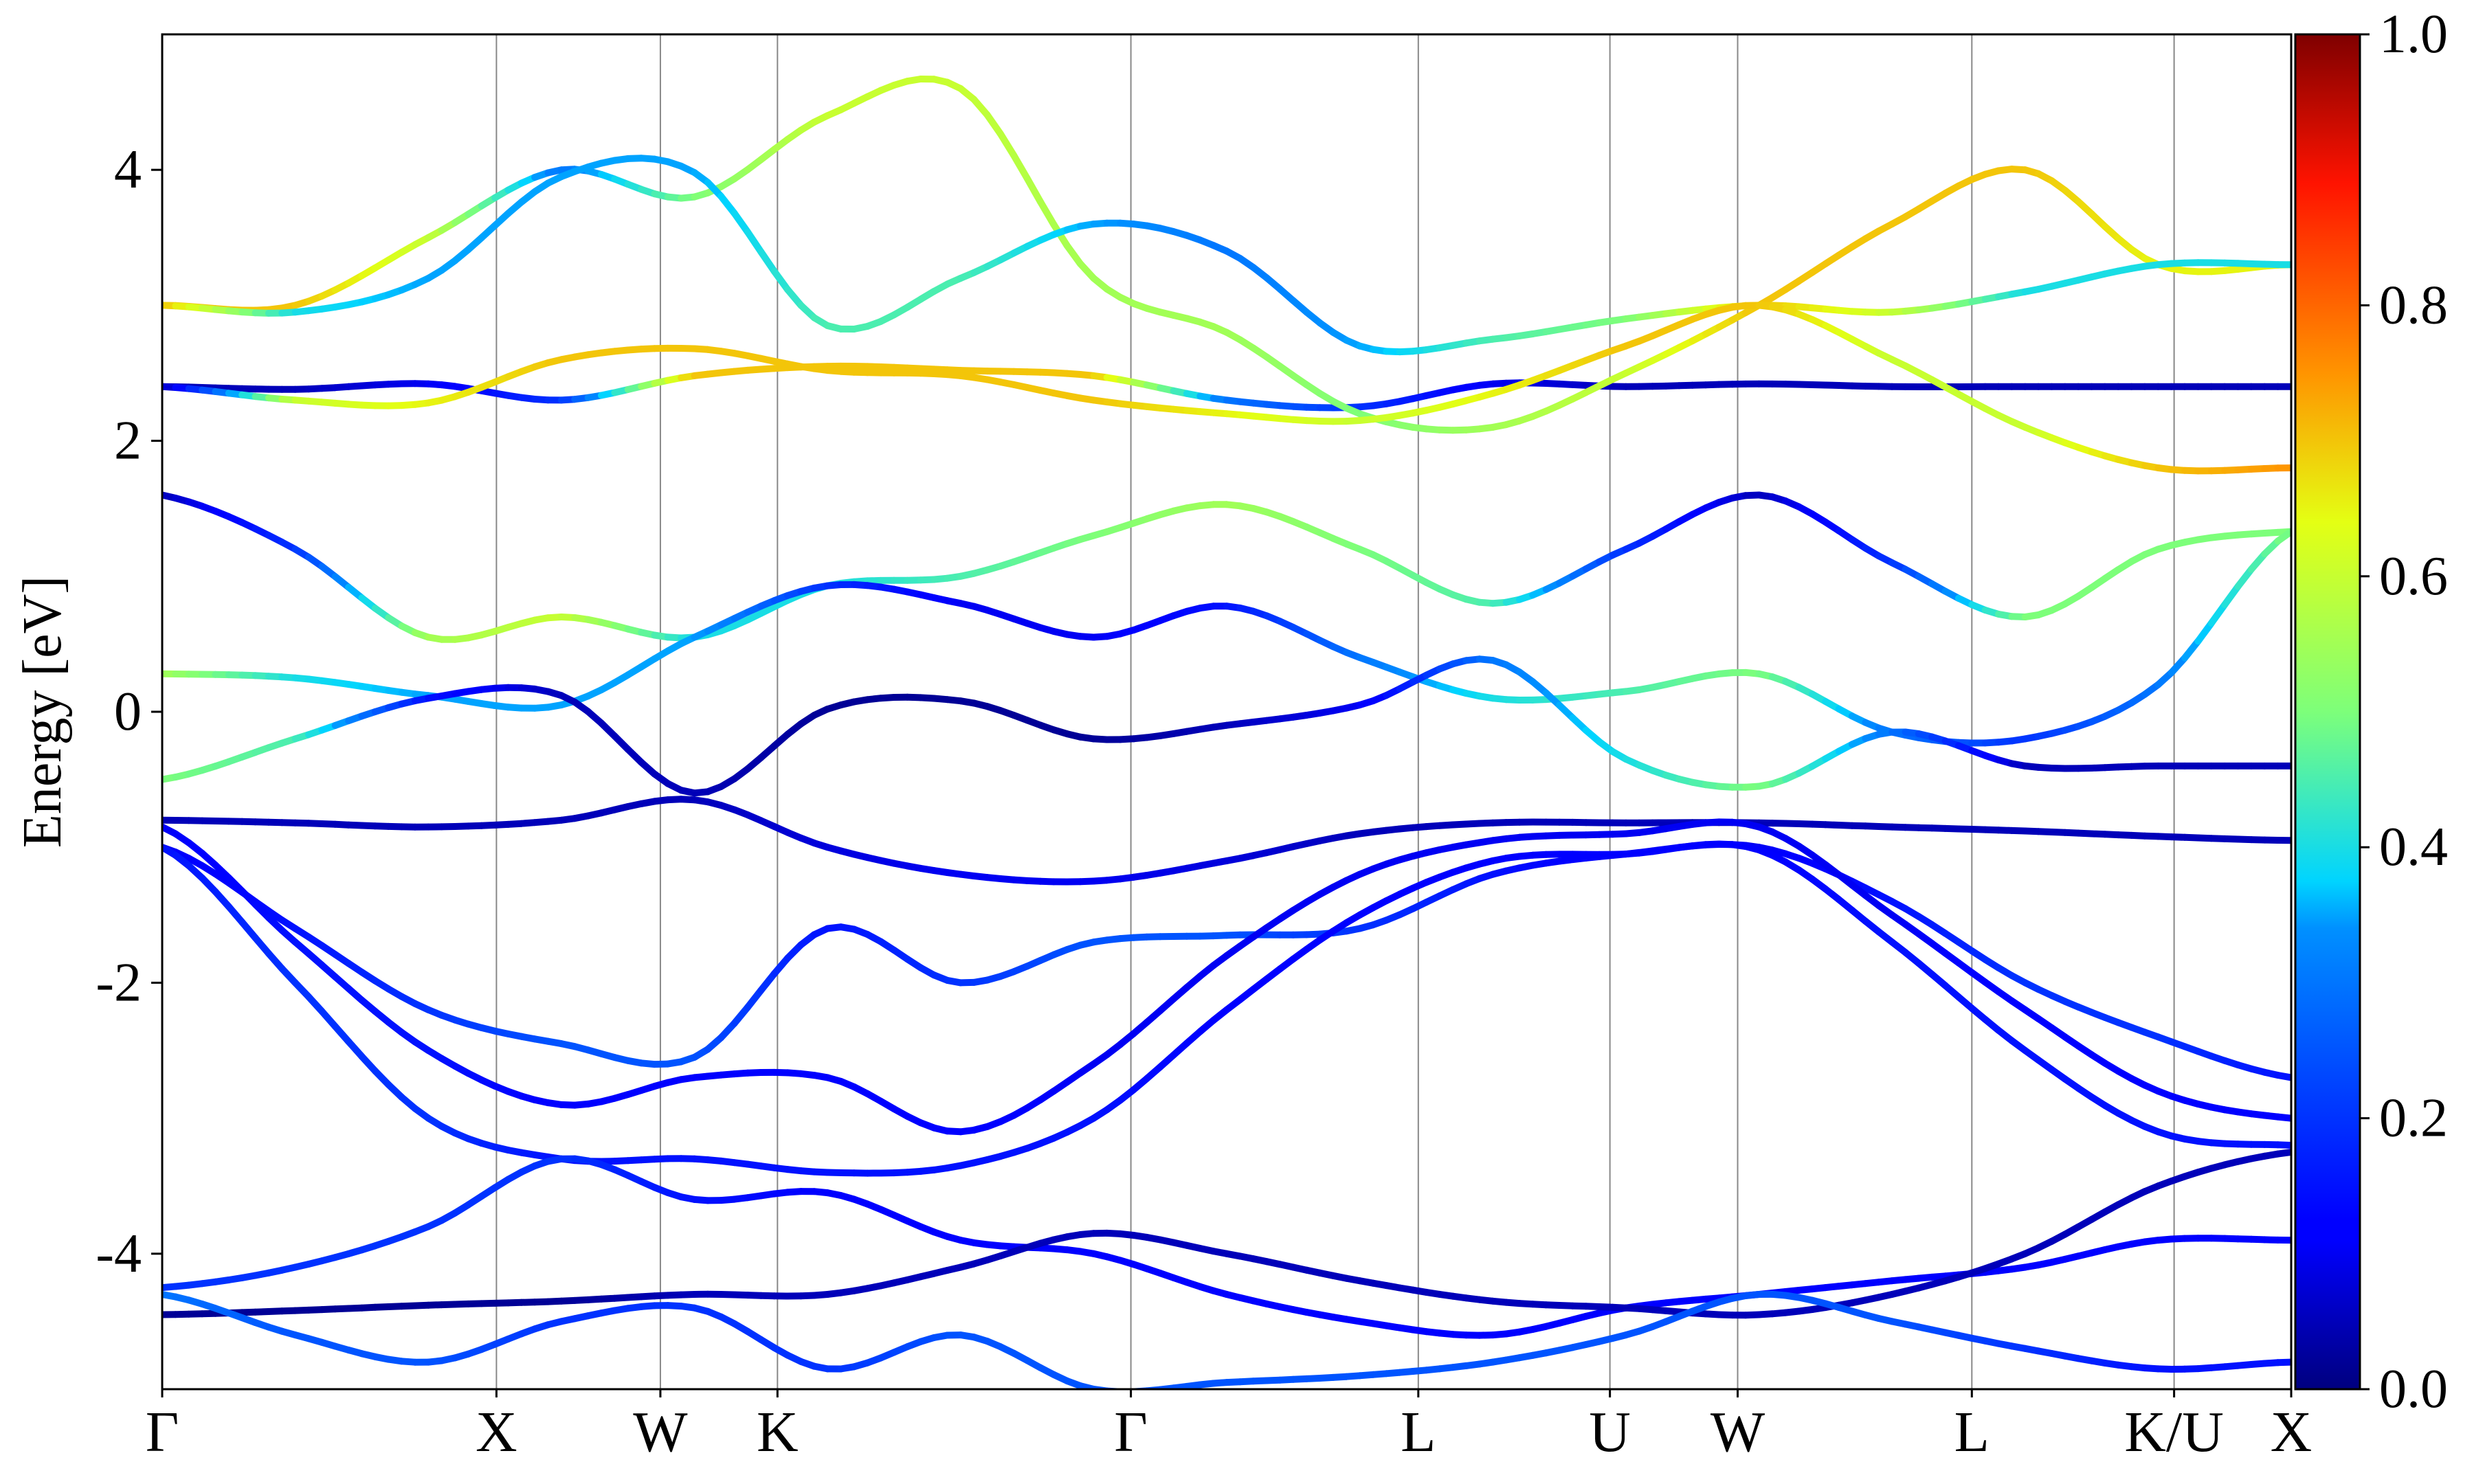 This screenshot has height=1484, width=2474. I want to click on y-tick-label: 2, so click(128, 441).